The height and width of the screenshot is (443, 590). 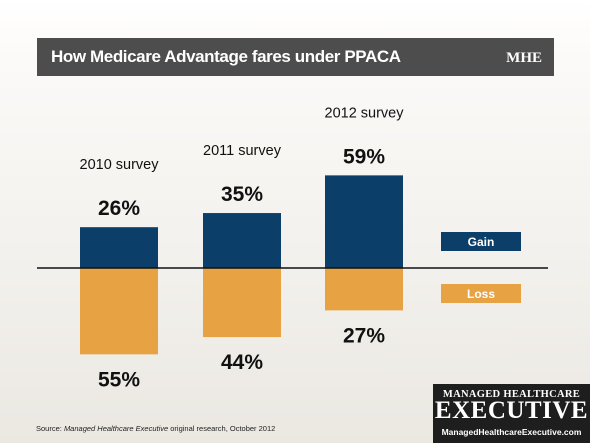 What do you see at coordinates (119, 208) in the screenshot?
I see `gain-value-label: 26%` at bounding box center [119, 208].